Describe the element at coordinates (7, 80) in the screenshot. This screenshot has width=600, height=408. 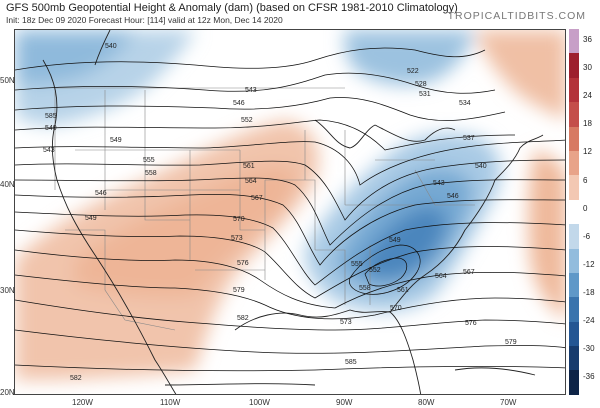
I see `lat-label-50n: 50N` at that location.